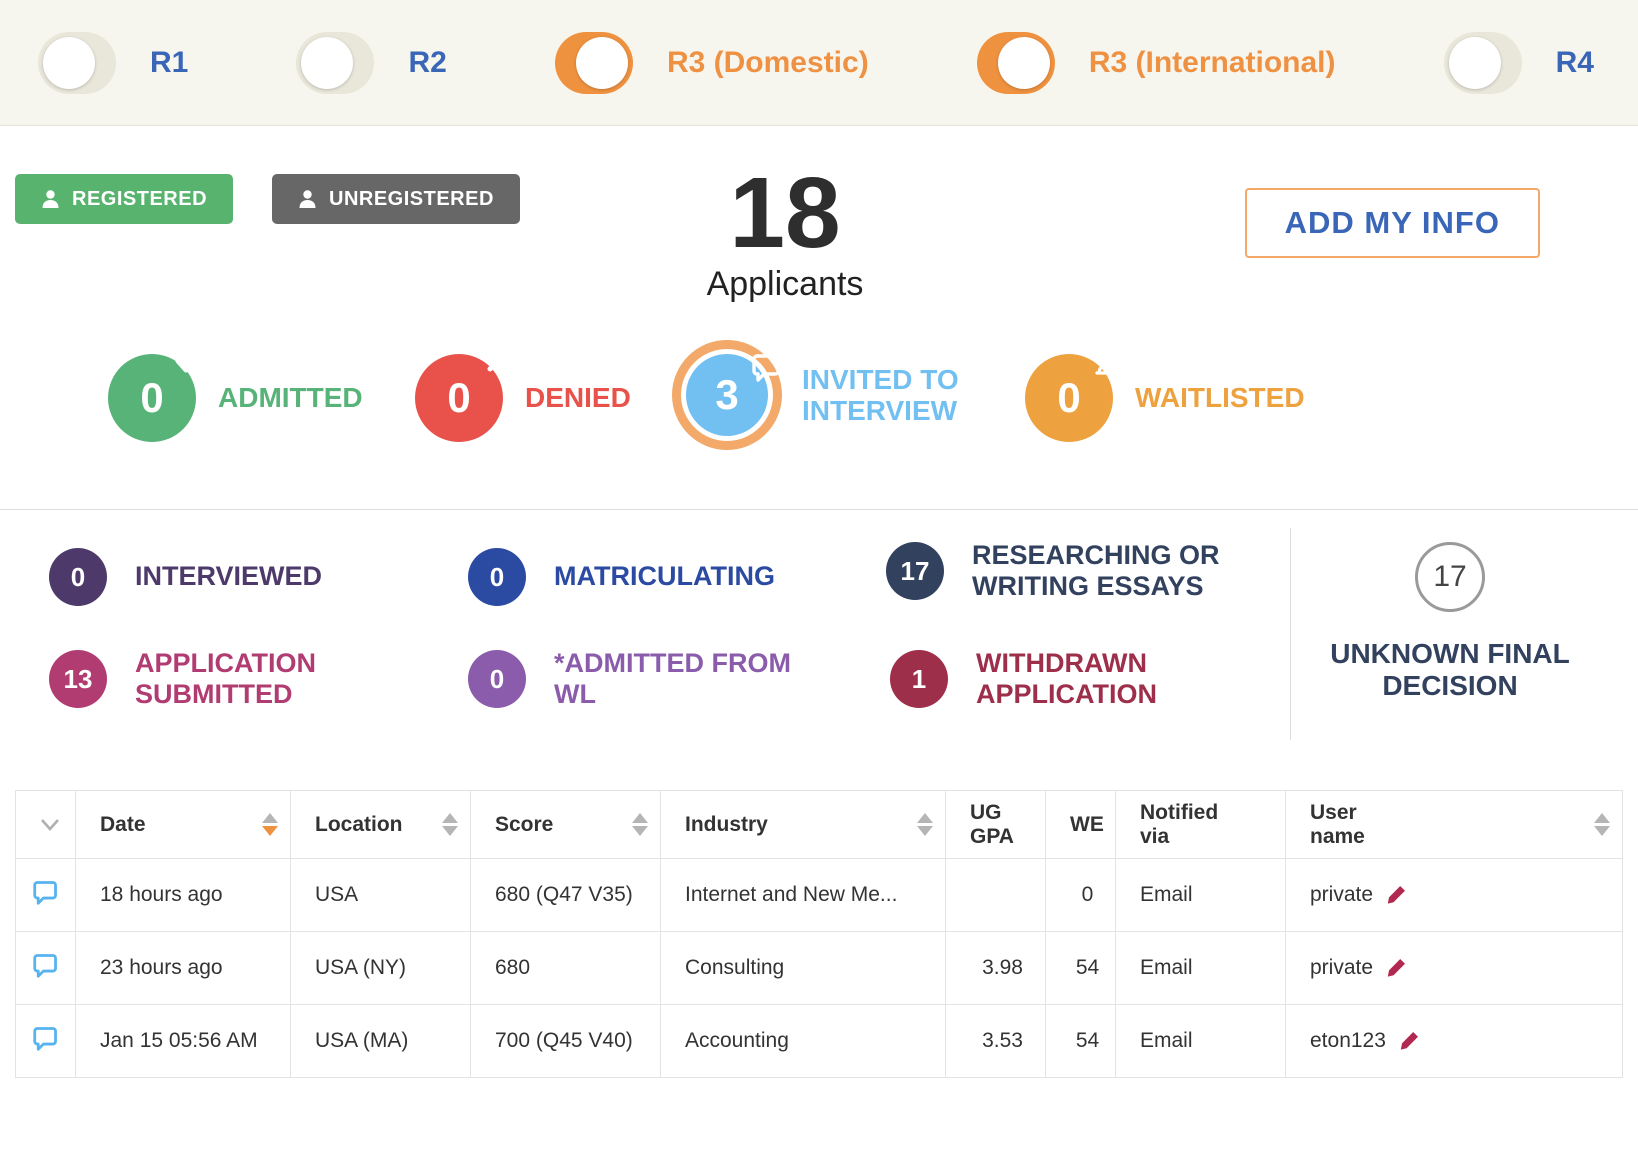  I want to click on username-text: private, so click(1342, 894).